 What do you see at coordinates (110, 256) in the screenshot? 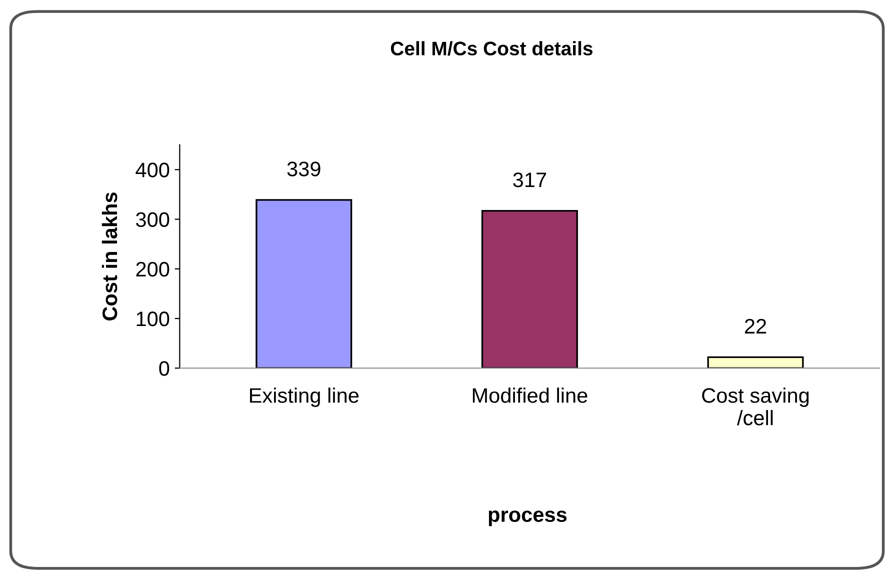
I see `y-axis-title: Cost in lakhs` at bounding box center [110, 256].